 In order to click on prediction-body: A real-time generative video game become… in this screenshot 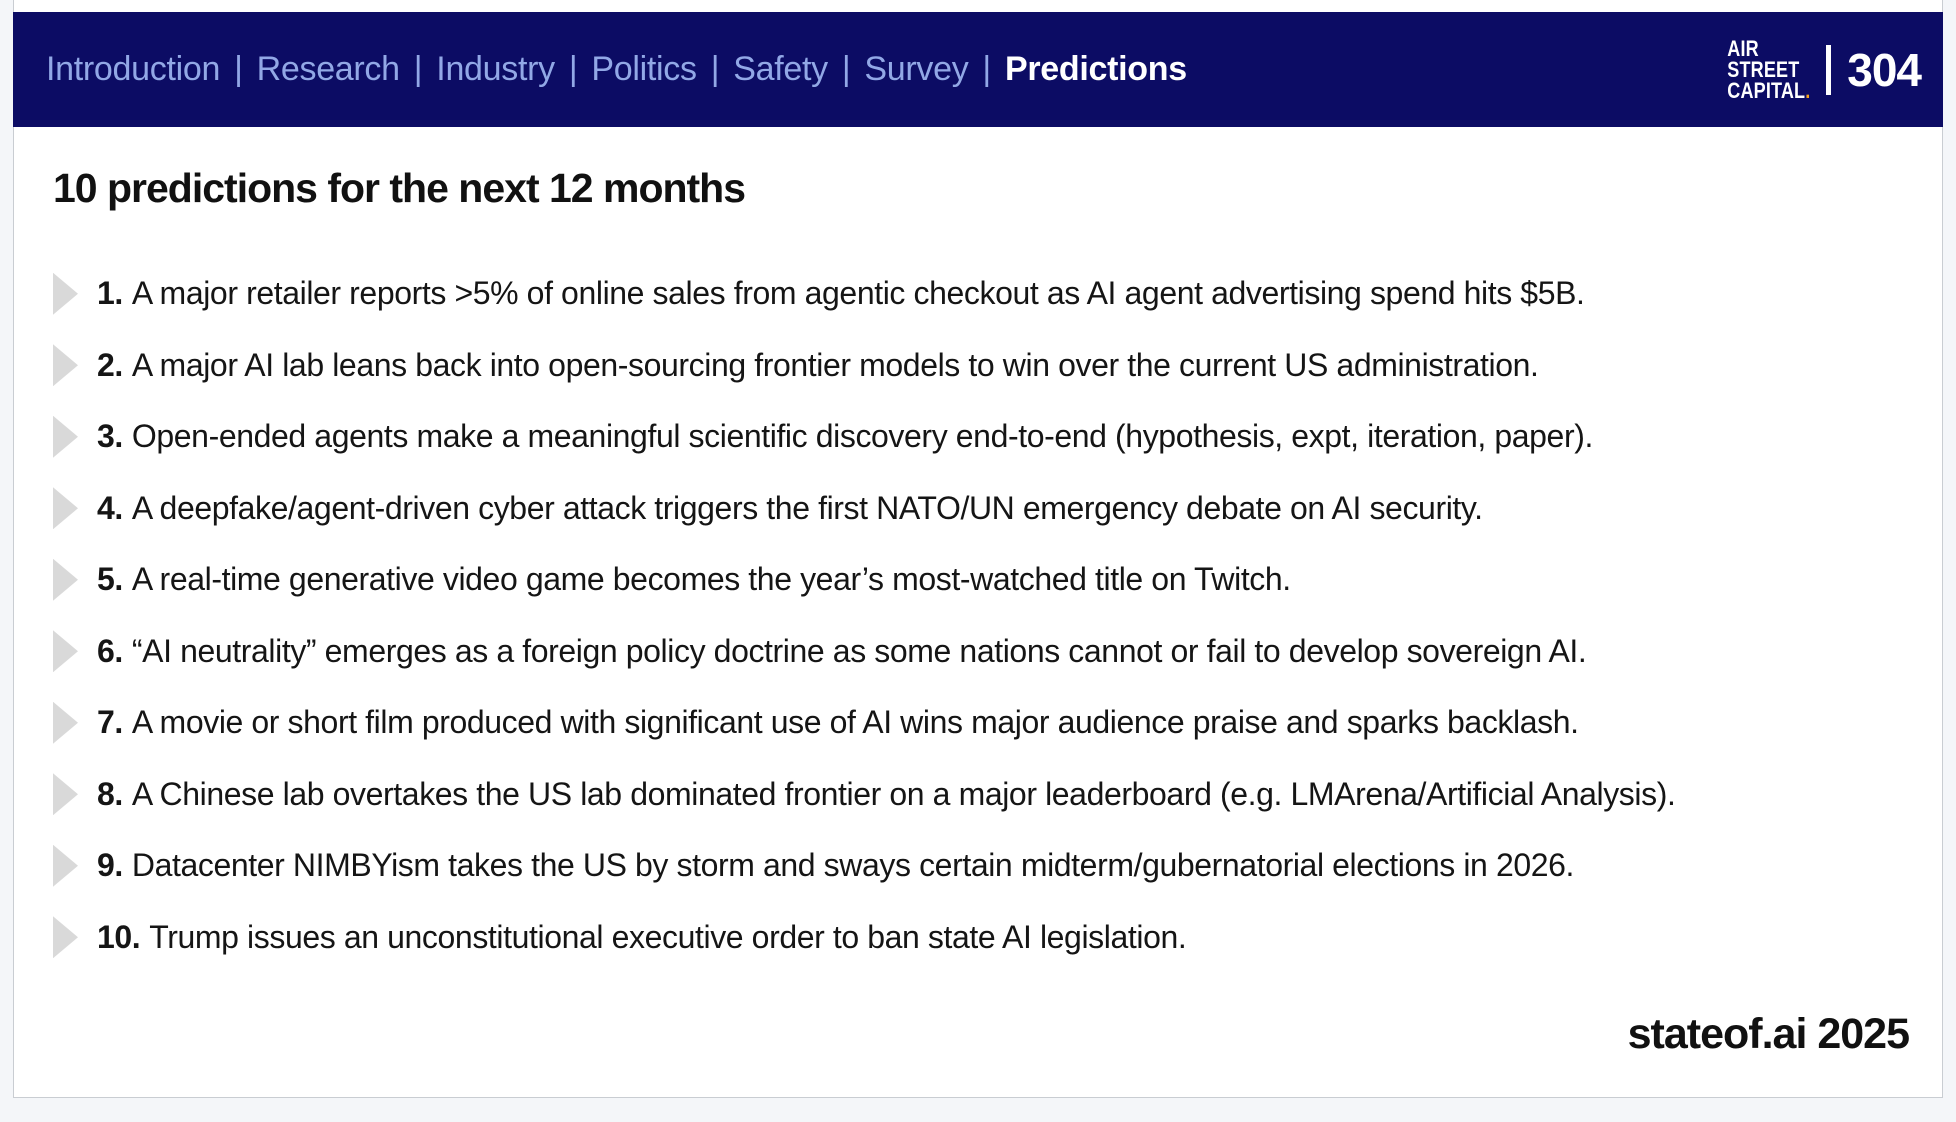, I will do `click(711, 579)`.